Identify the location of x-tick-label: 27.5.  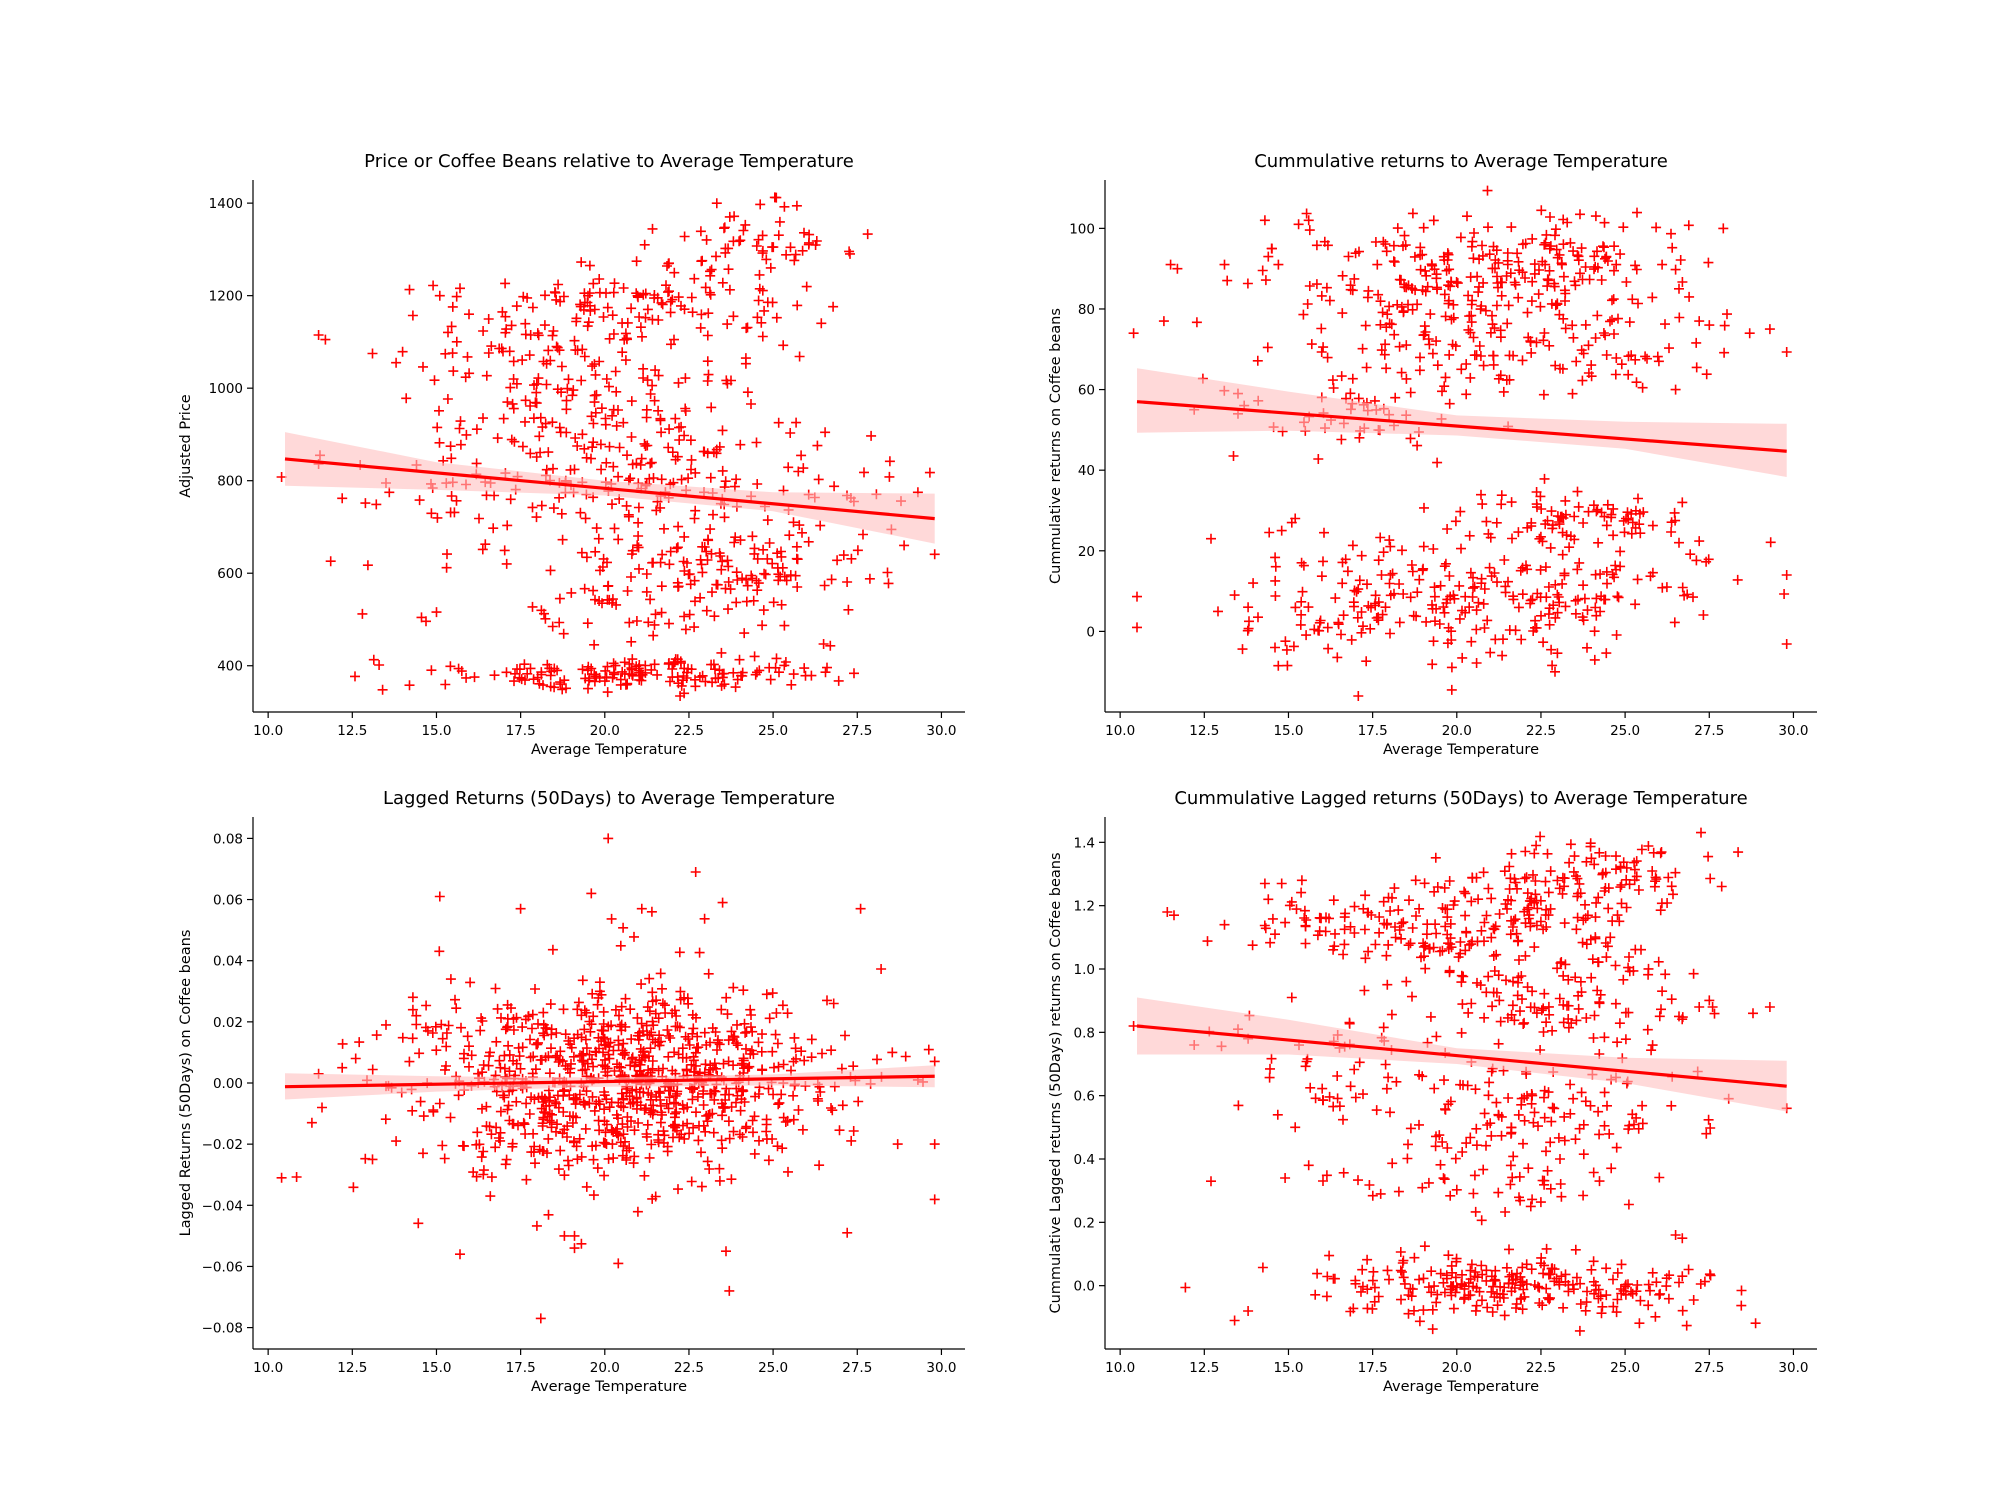
(1709, 731).